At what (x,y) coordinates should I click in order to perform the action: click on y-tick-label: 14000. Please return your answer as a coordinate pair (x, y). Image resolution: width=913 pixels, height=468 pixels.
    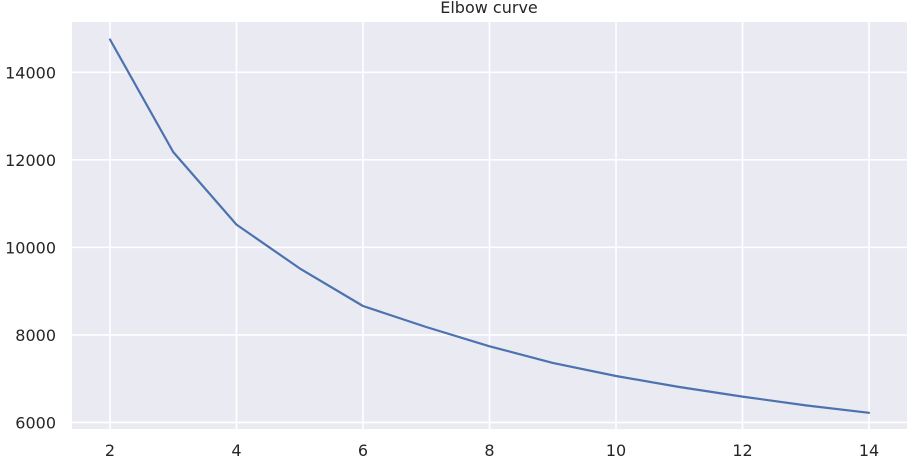
    Looking at the image, I should click on (30, 72).